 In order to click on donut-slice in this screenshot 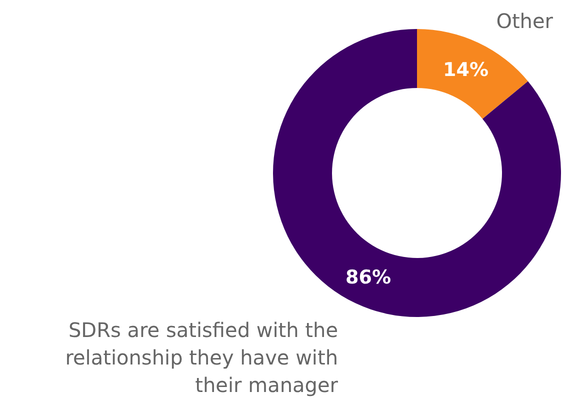, I will do `click(472, 74)`.